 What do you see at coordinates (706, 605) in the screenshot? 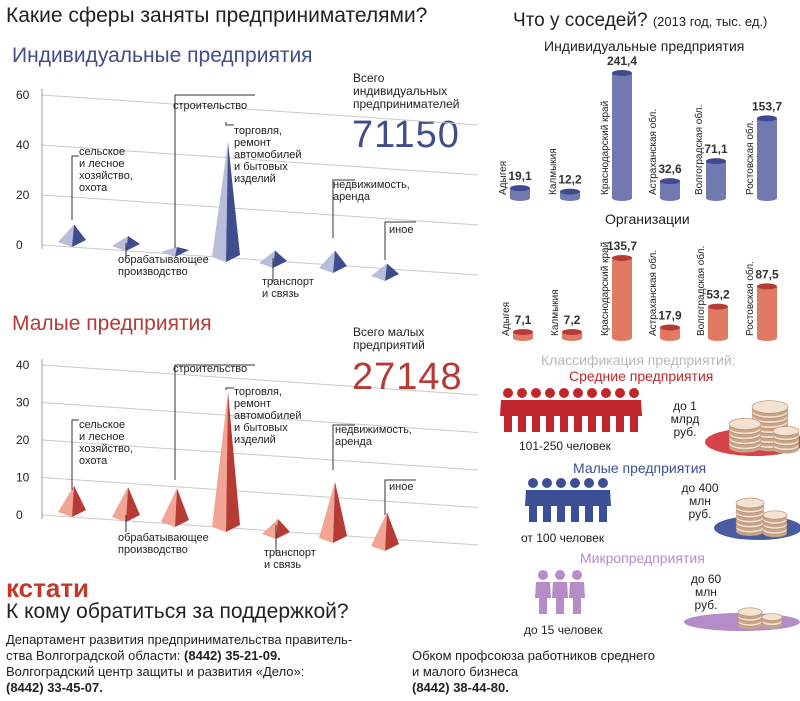
I see `micro-money-line3: руб.` at bounding box center [706, 605].